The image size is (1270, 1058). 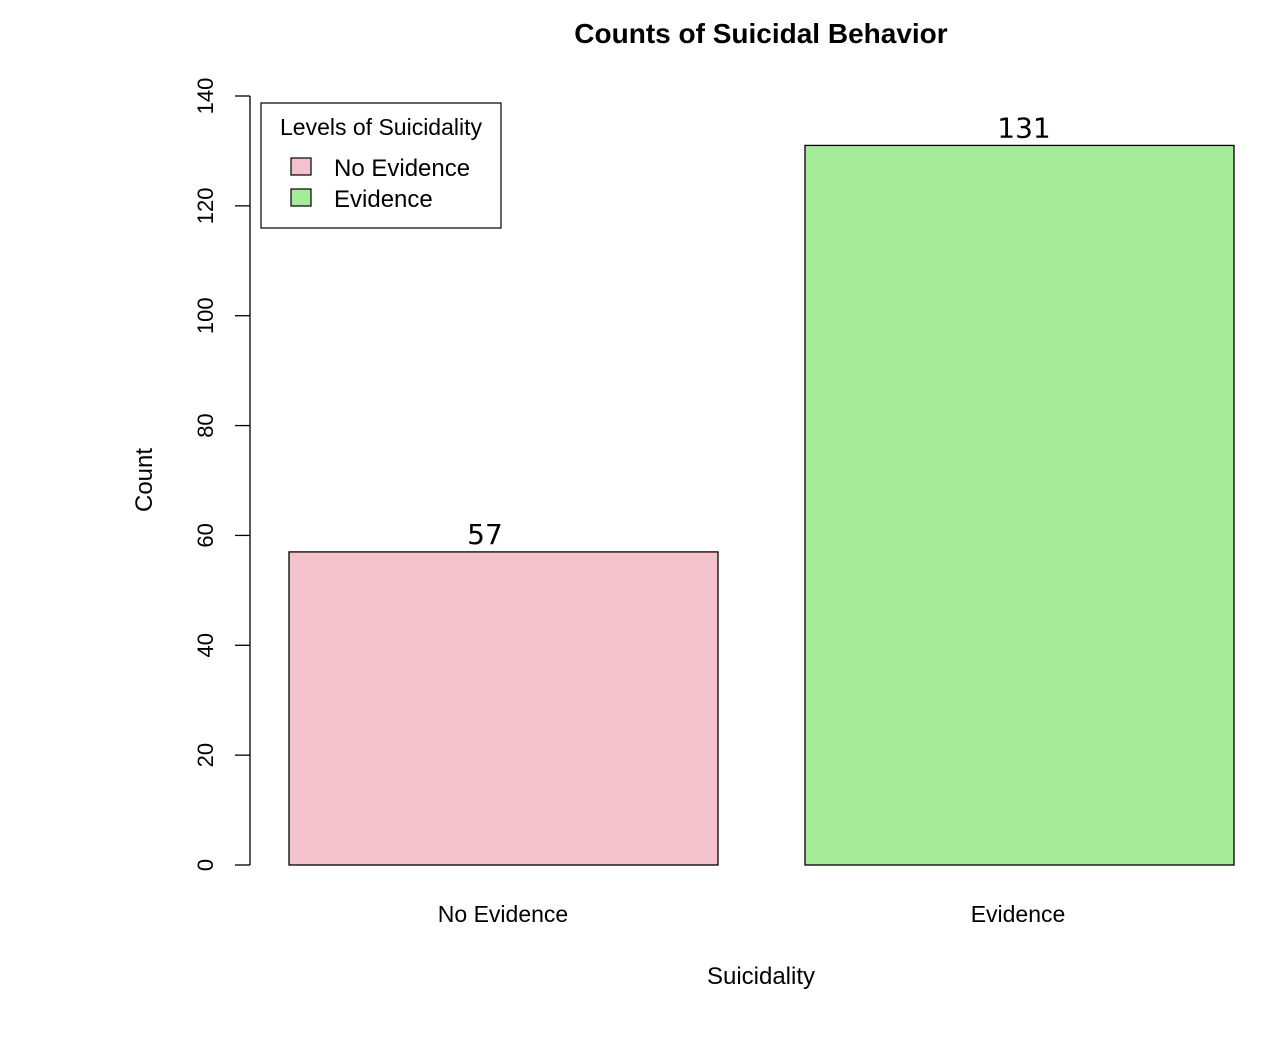 What do you see at coordinates (205, 425) in the screenshot?
I see `y-tick-label: 80` at bounding box center [205, 425].